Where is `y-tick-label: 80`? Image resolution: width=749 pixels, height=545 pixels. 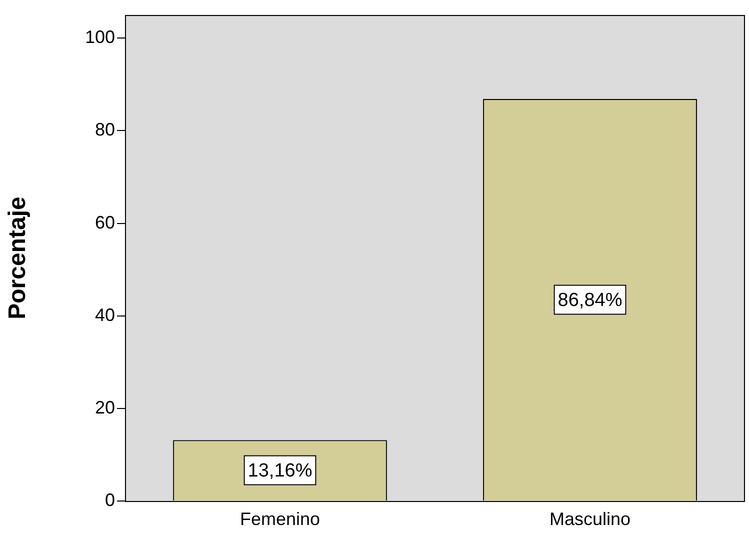 y-tick-label: 80 is located at coordinates (104, 130).